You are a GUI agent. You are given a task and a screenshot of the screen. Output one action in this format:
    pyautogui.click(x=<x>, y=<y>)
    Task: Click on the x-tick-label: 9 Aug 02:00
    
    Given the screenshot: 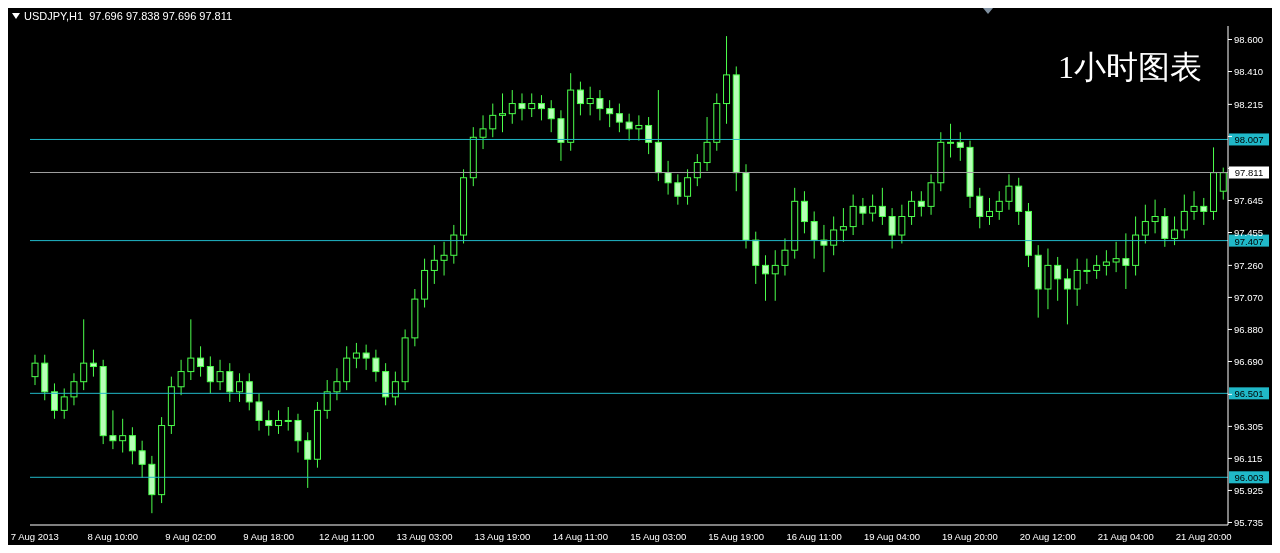 What is the action you would take?
    pyautogui.click(x=191, y=536)
    